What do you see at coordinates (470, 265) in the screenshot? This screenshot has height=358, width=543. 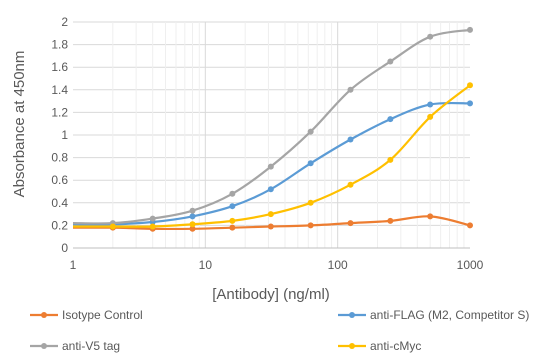 I see `x-tick-label: 1000` at bounding box center [470, 265].